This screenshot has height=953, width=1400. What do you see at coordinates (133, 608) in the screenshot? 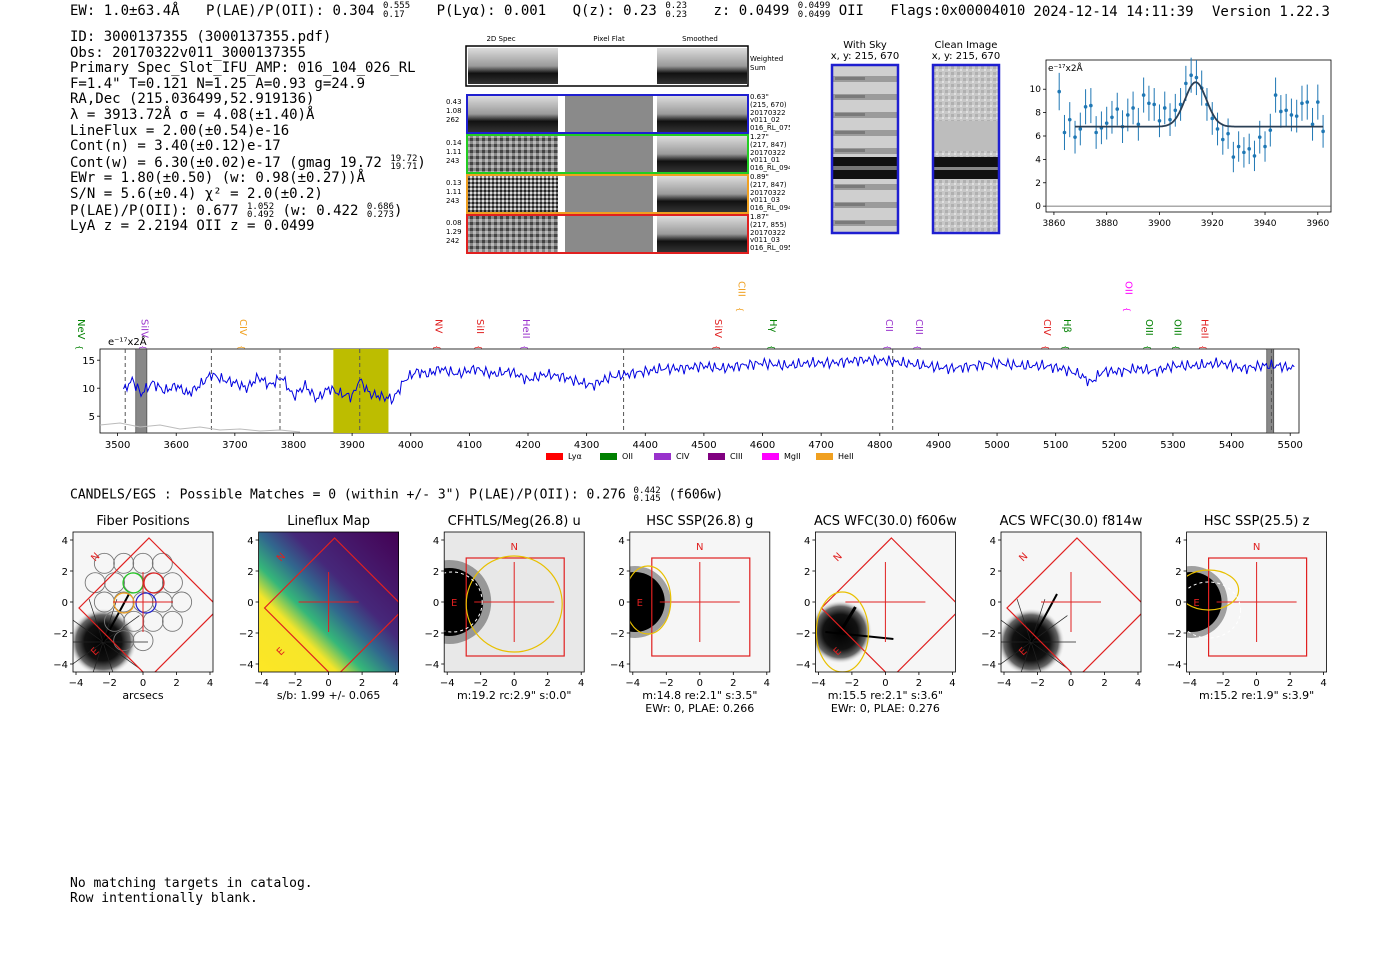
I see `cutout-panel: Fiber Positions NE −4 −2 0 2 4 4 2 0 −2 −4 arcsecs` at bounding box center [133, 608].